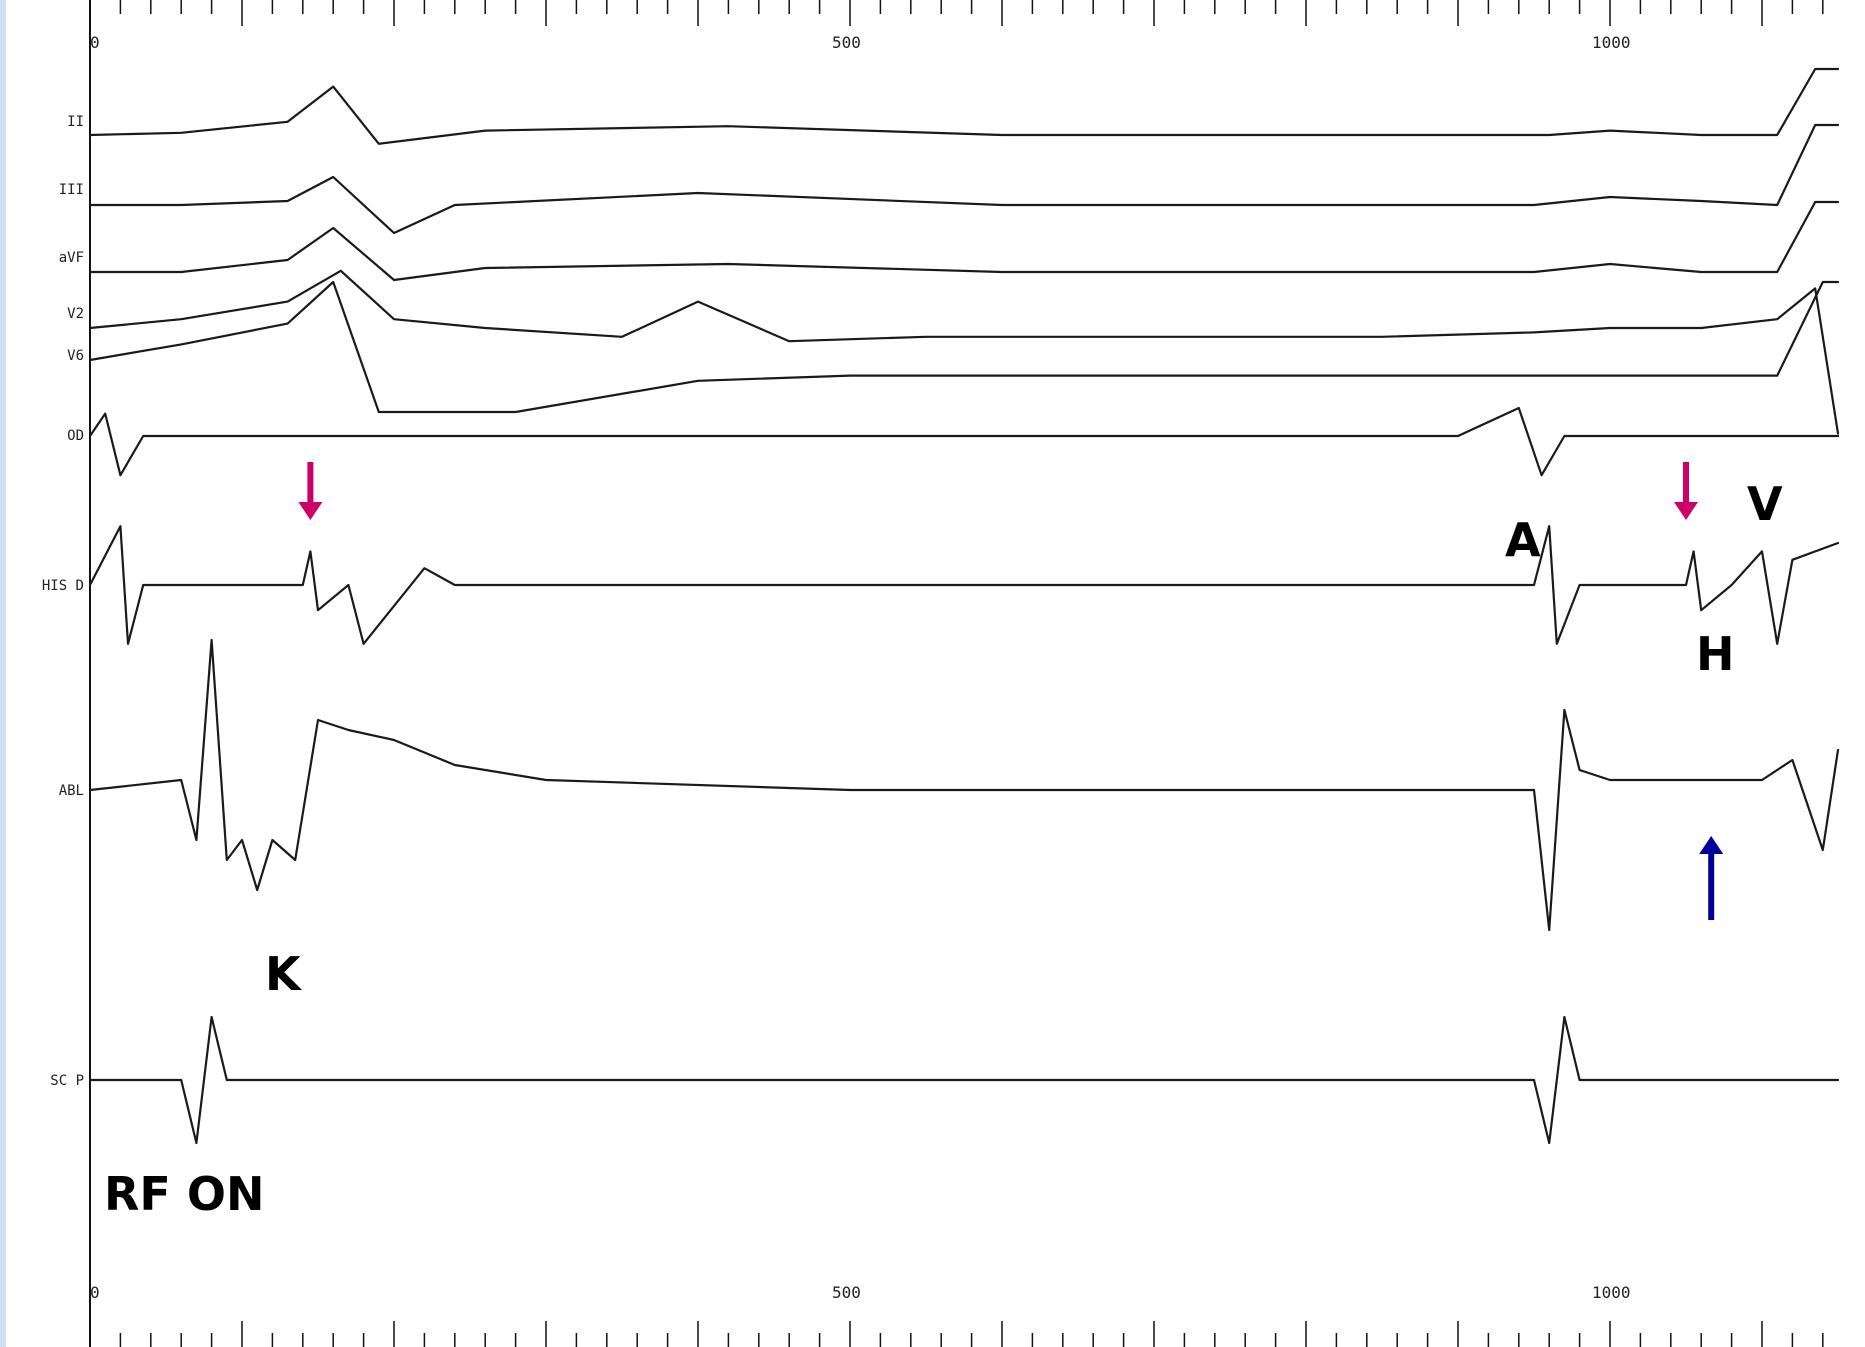 Image resolution: width=1865 pixels, height=1347 pixels. What do you see at coordinates (284, 974) in the screenshot?
I see `annotation-k: K` at bounding box center [284, 974].